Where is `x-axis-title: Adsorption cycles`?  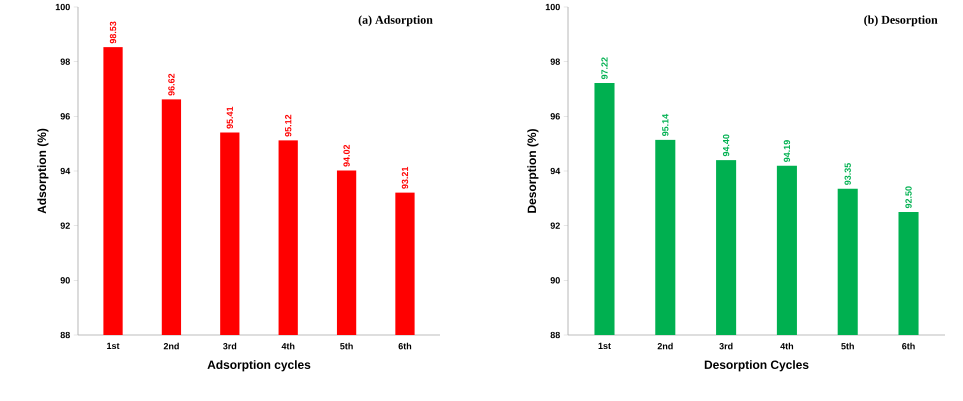 x-axis-title: Adsorption cycles is located at coordinates (258, 366).